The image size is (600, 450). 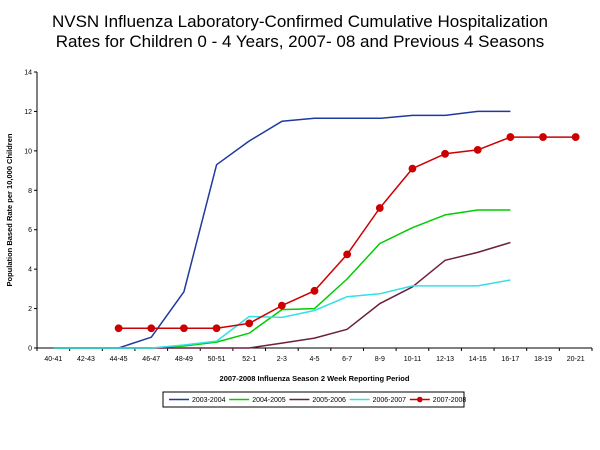 What do you see at coordinates (347, 359) in the screenshot?
I see `x-tick-label: 6-7` at bounding box center [347, 359].